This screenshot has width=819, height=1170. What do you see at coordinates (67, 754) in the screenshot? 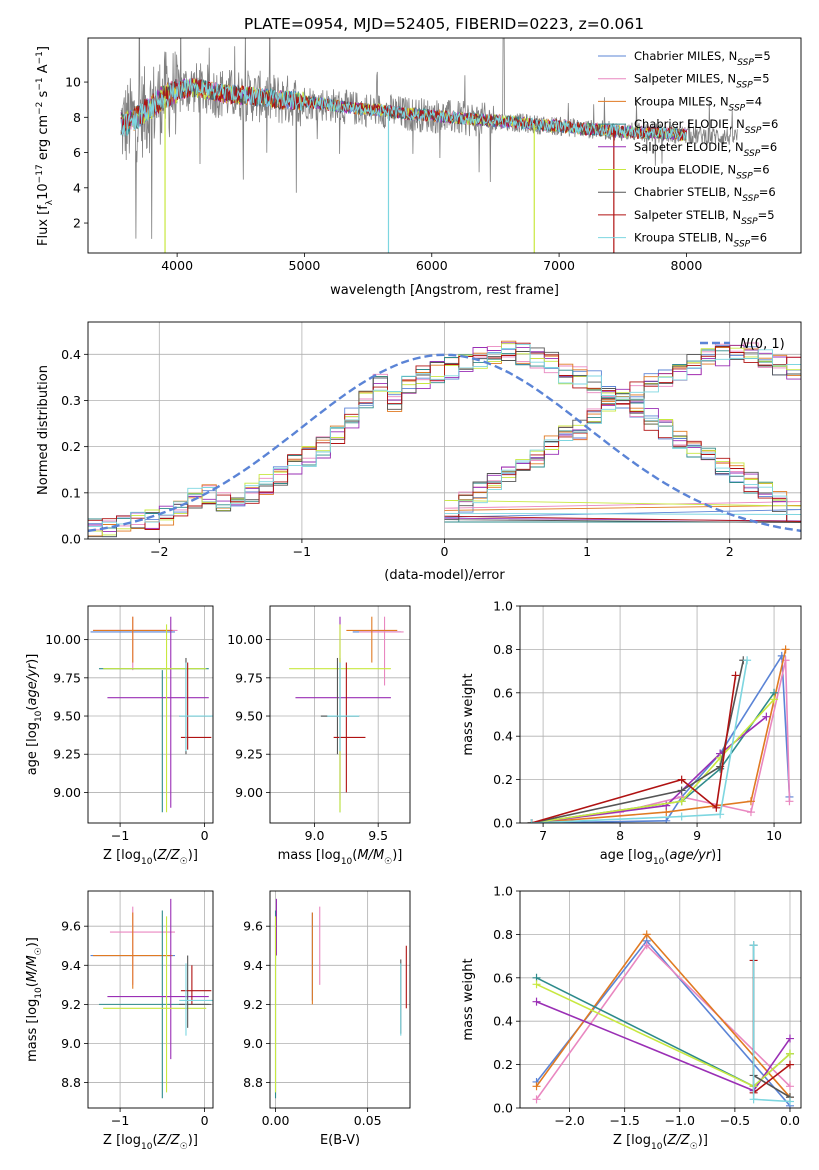
I see `y-tick-label: 9.25` at bounding box center [67, 754].